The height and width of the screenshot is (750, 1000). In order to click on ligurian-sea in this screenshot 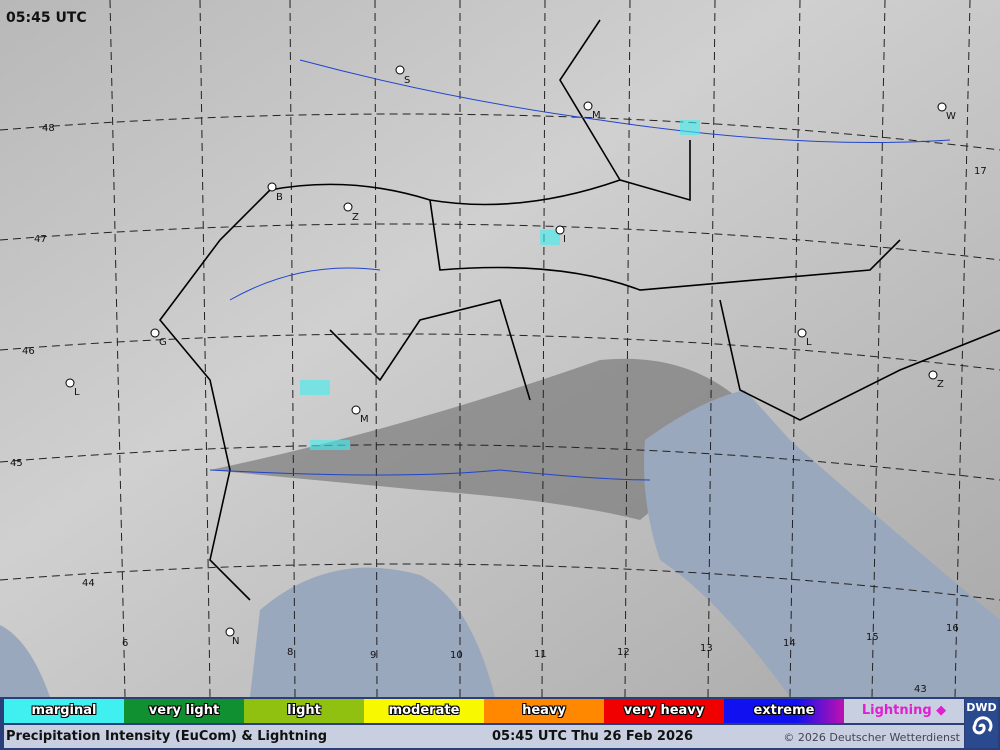, I will do `click(372, 632)`.